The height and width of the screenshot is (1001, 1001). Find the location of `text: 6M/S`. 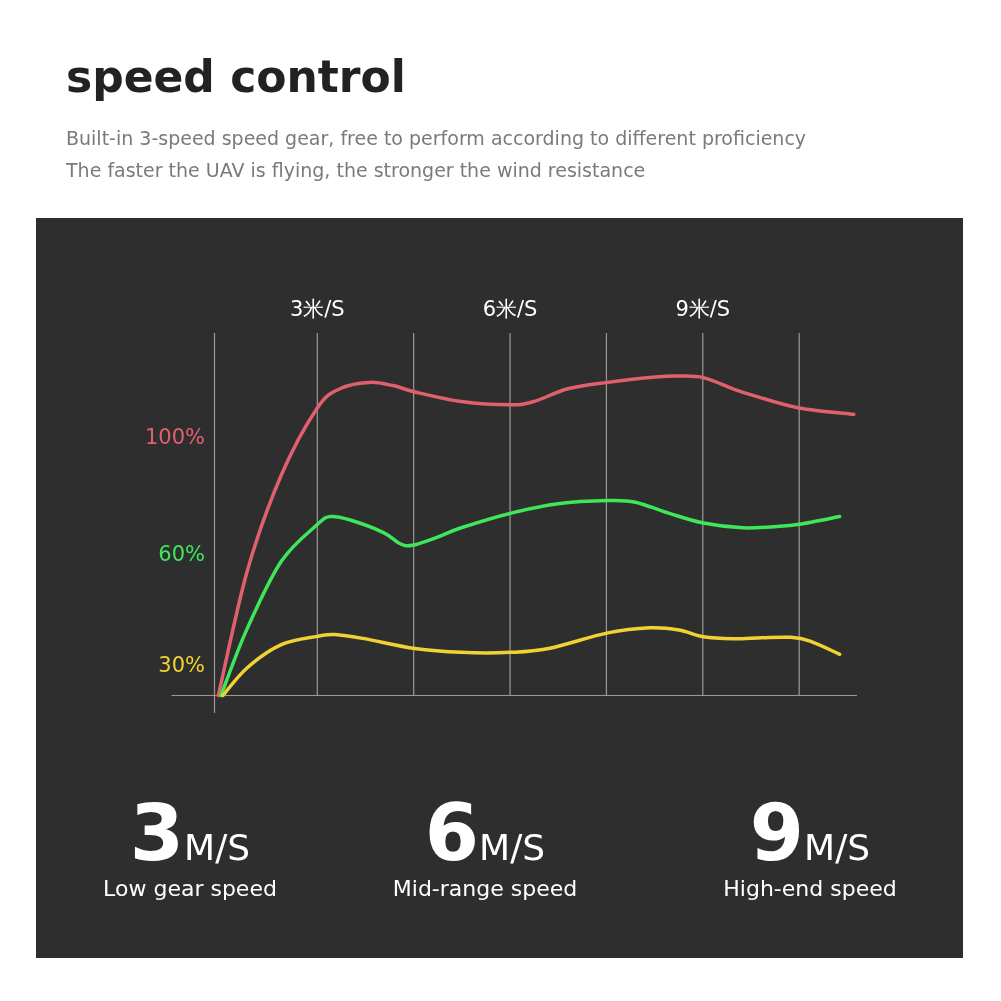

text: 6M/S is located at coordinates (485, 833).